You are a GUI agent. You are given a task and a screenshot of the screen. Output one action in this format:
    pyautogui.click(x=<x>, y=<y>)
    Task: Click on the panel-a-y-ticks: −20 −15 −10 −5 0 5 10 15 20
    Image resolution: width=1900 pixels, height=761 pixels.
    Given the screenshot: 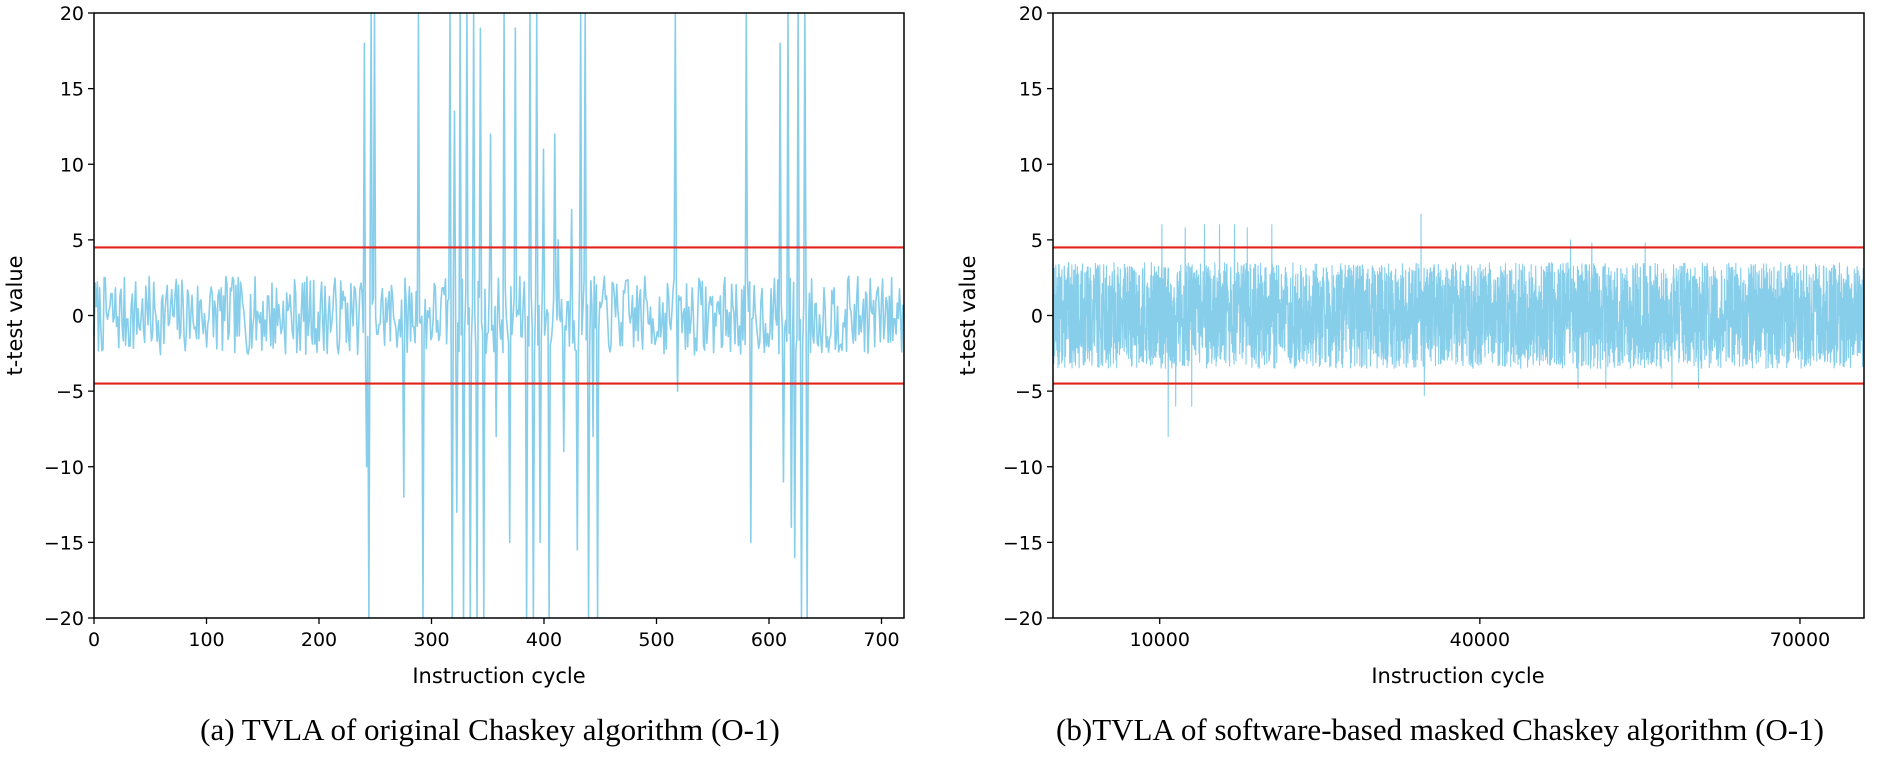 What is the action you would take?
    pyautogui.click(x=69, y=316)
    